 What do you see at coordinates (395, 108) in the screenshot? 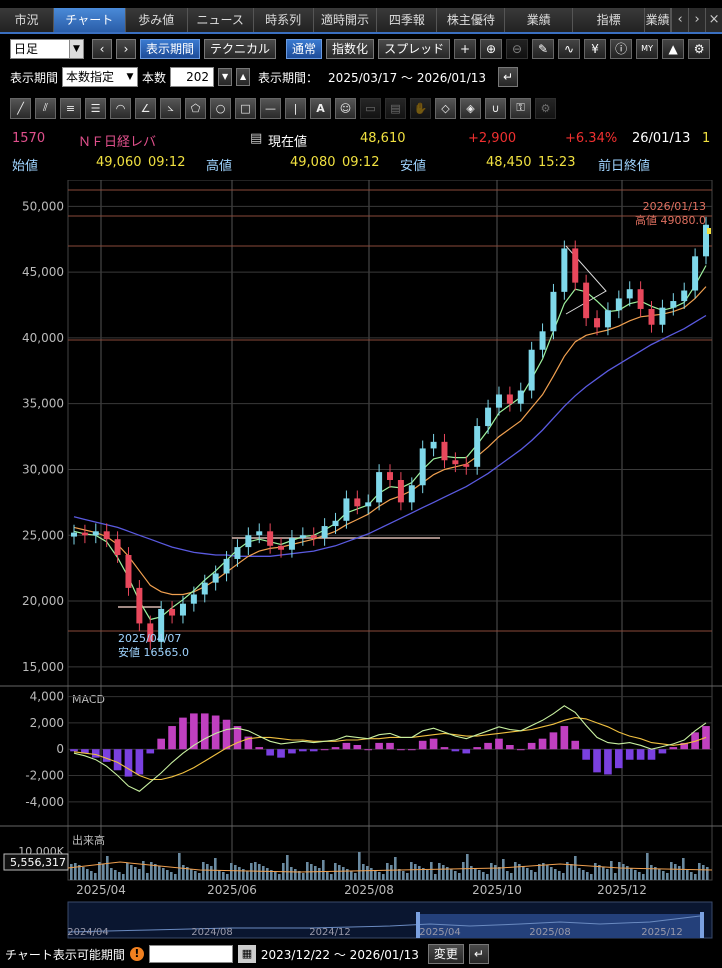
I see `move-tool-icon: ▤` at bounding box center [395, 108].